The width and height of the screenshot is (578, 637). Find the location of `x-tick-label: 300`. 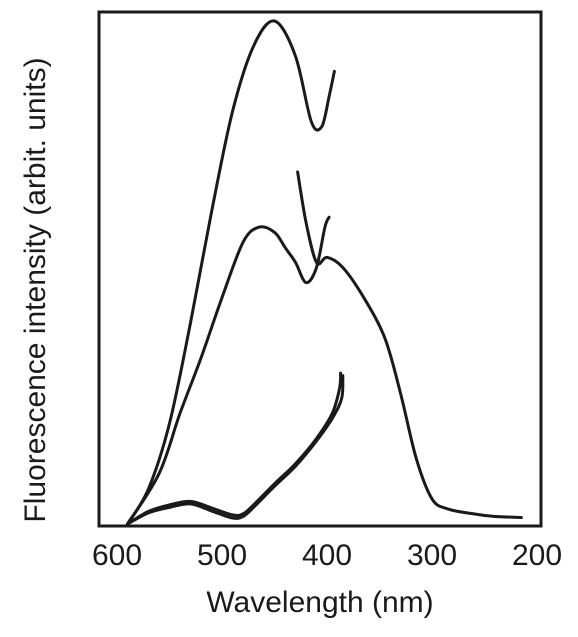

x-tick-label: 300 is located at coordinates (432, 555).